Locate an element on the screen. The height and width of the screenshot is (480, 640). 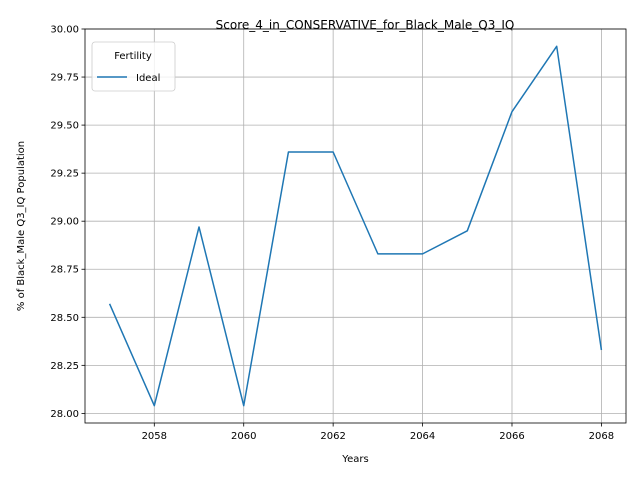
x-tick-label: 2062 is located at coordinates (332, 436).